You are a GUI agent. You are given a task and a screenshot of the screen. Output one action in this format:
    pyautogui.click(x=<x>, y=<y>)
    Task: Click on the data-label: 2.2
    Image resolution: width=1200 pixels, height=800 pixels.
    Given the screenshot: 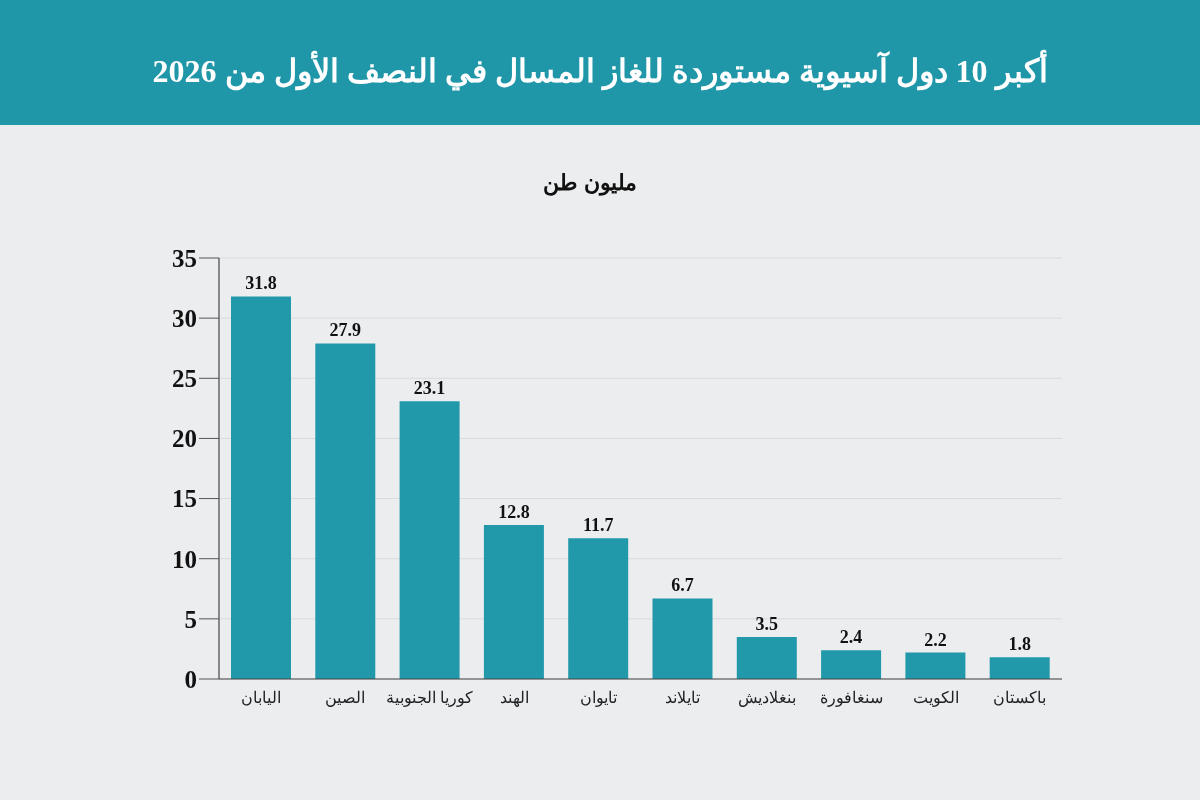 What is the action you would take?
    pyautogui.click(x=935, y=639)
    